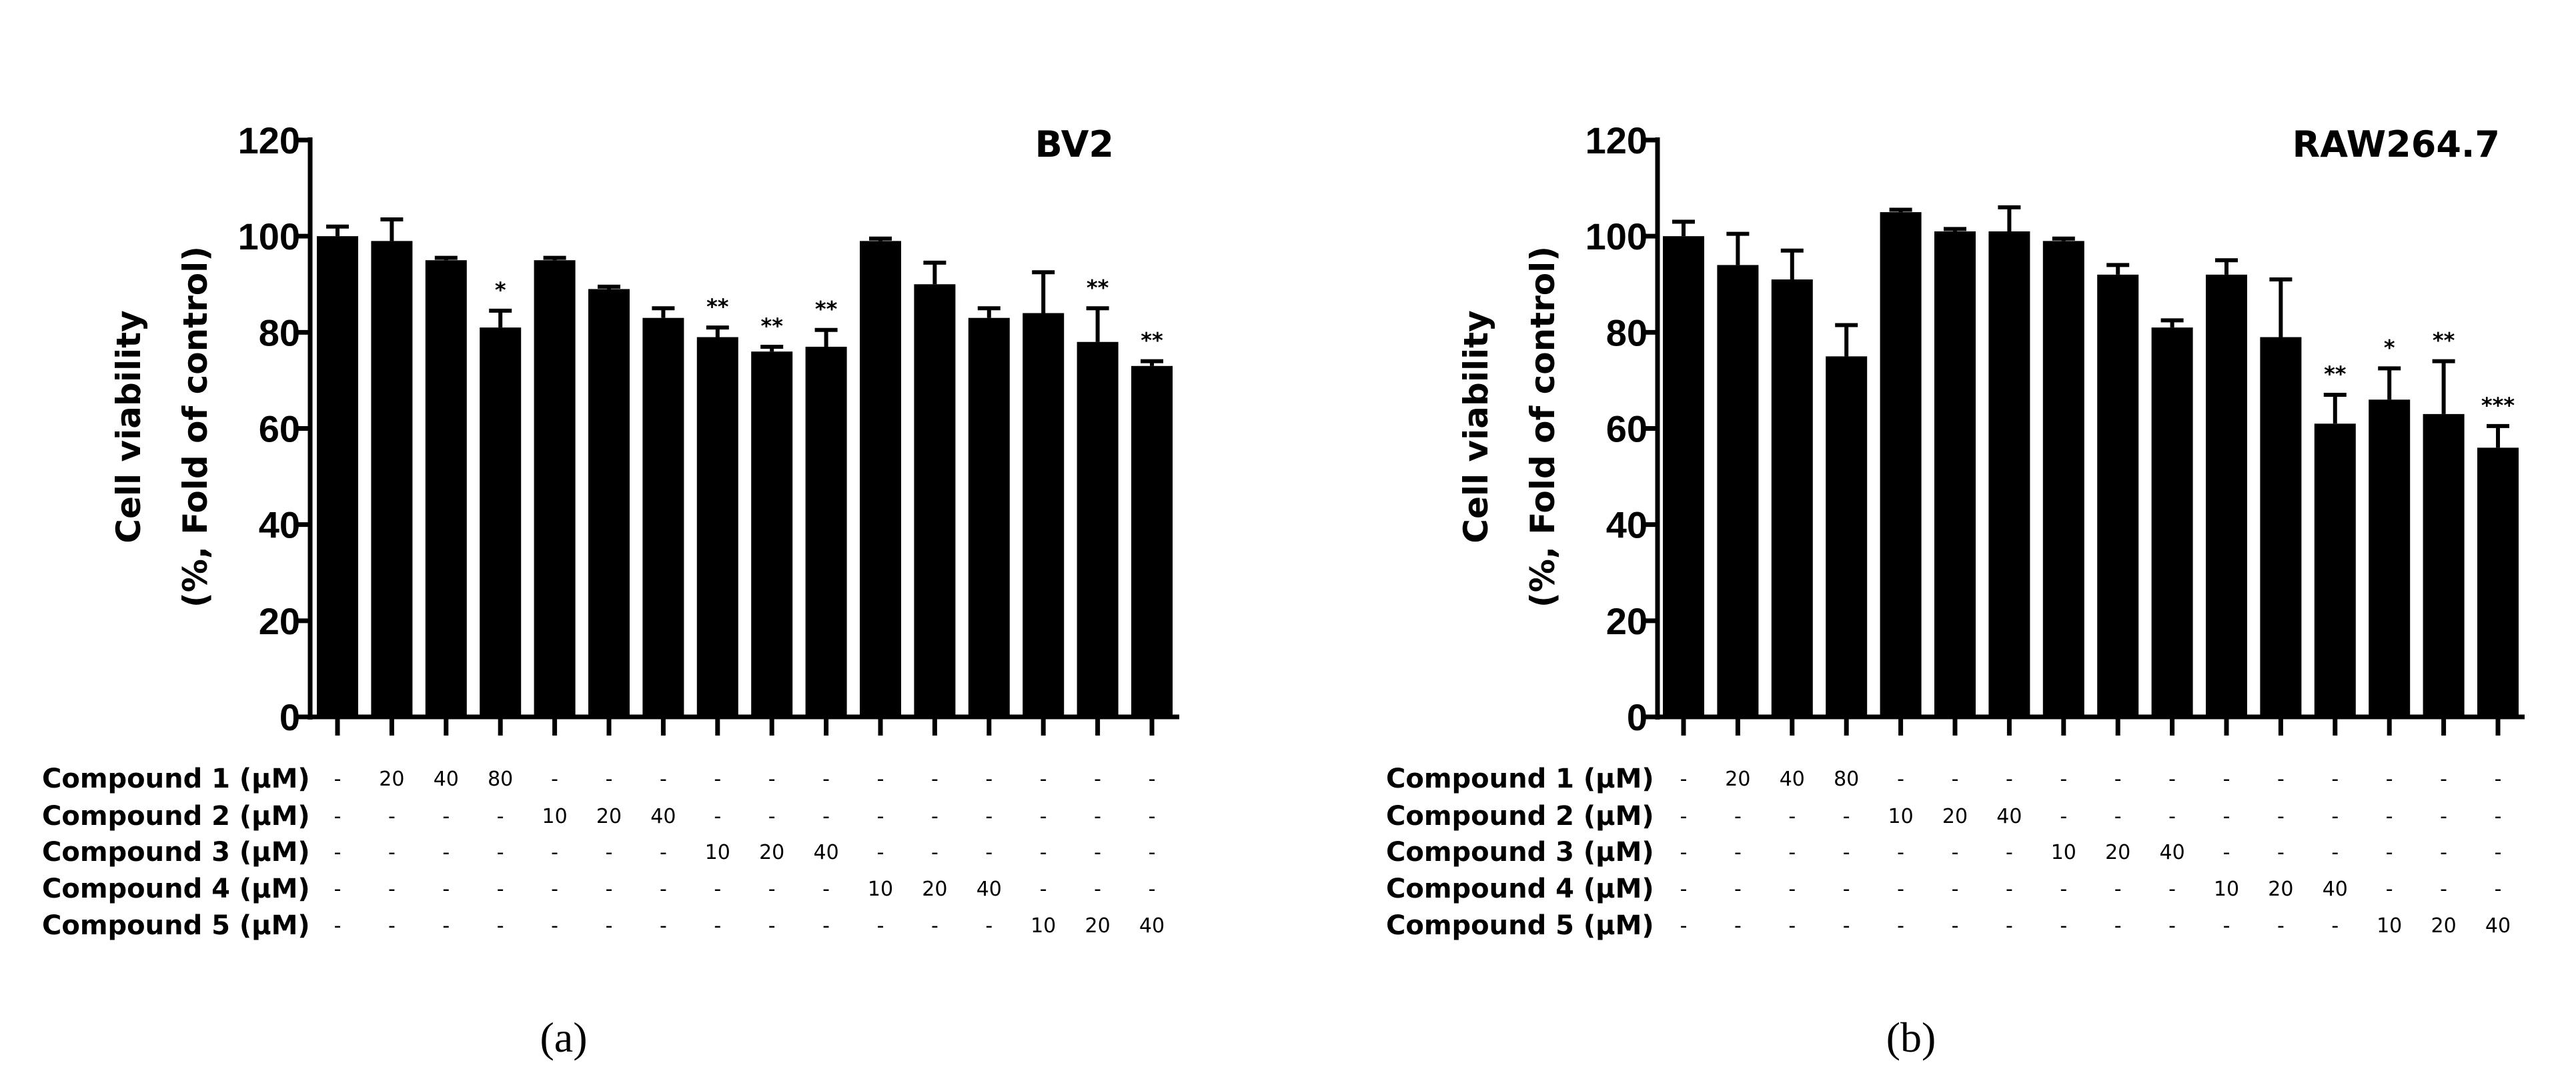 This screenshot has height=1077, width=2576. Describe the element at coordinates (563, 1037) in the screenshot. I see `panel-label: (a)` at that location.